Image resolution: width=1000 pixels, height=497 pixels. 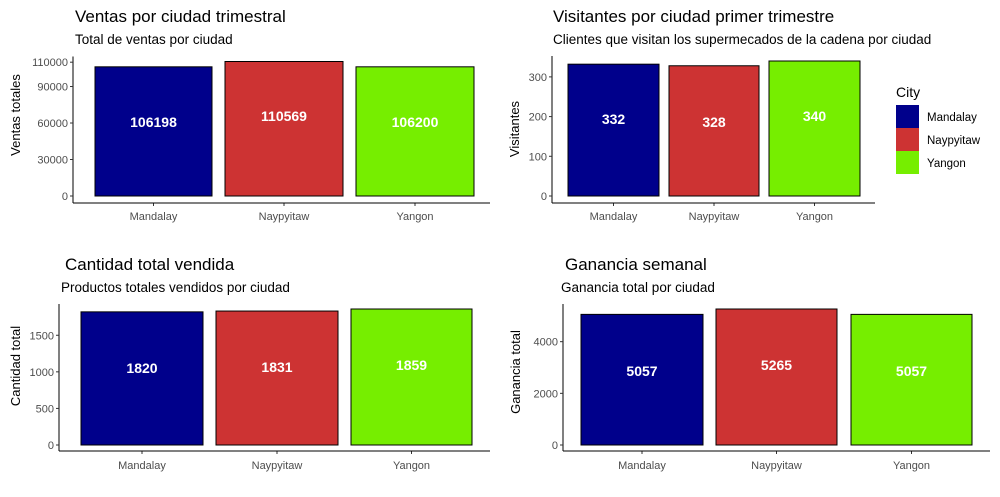 What do you see at coordinates (52, 161) in the screenshot?
I see `y-tick-label: 30000` at bounding box center [52, 161].